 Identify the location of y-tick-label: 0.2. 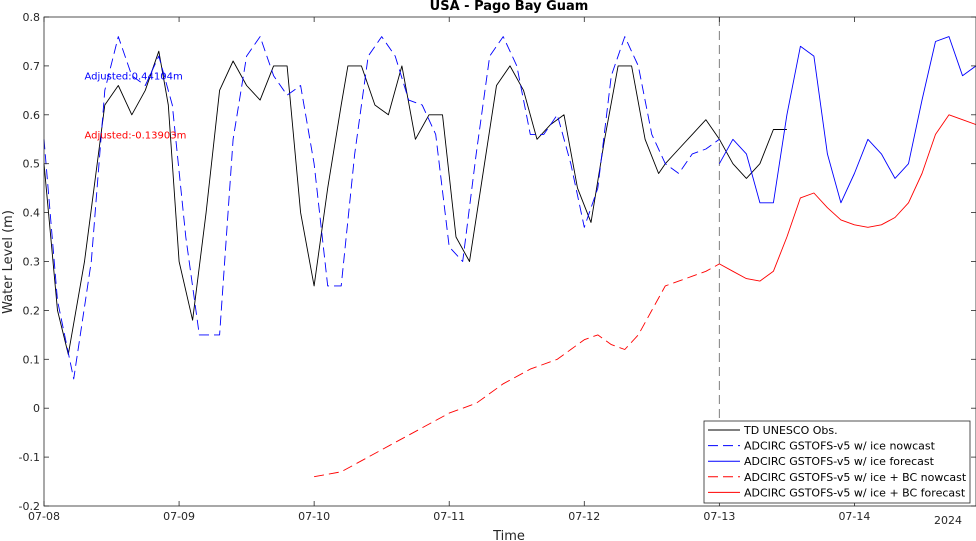
(32, 310).